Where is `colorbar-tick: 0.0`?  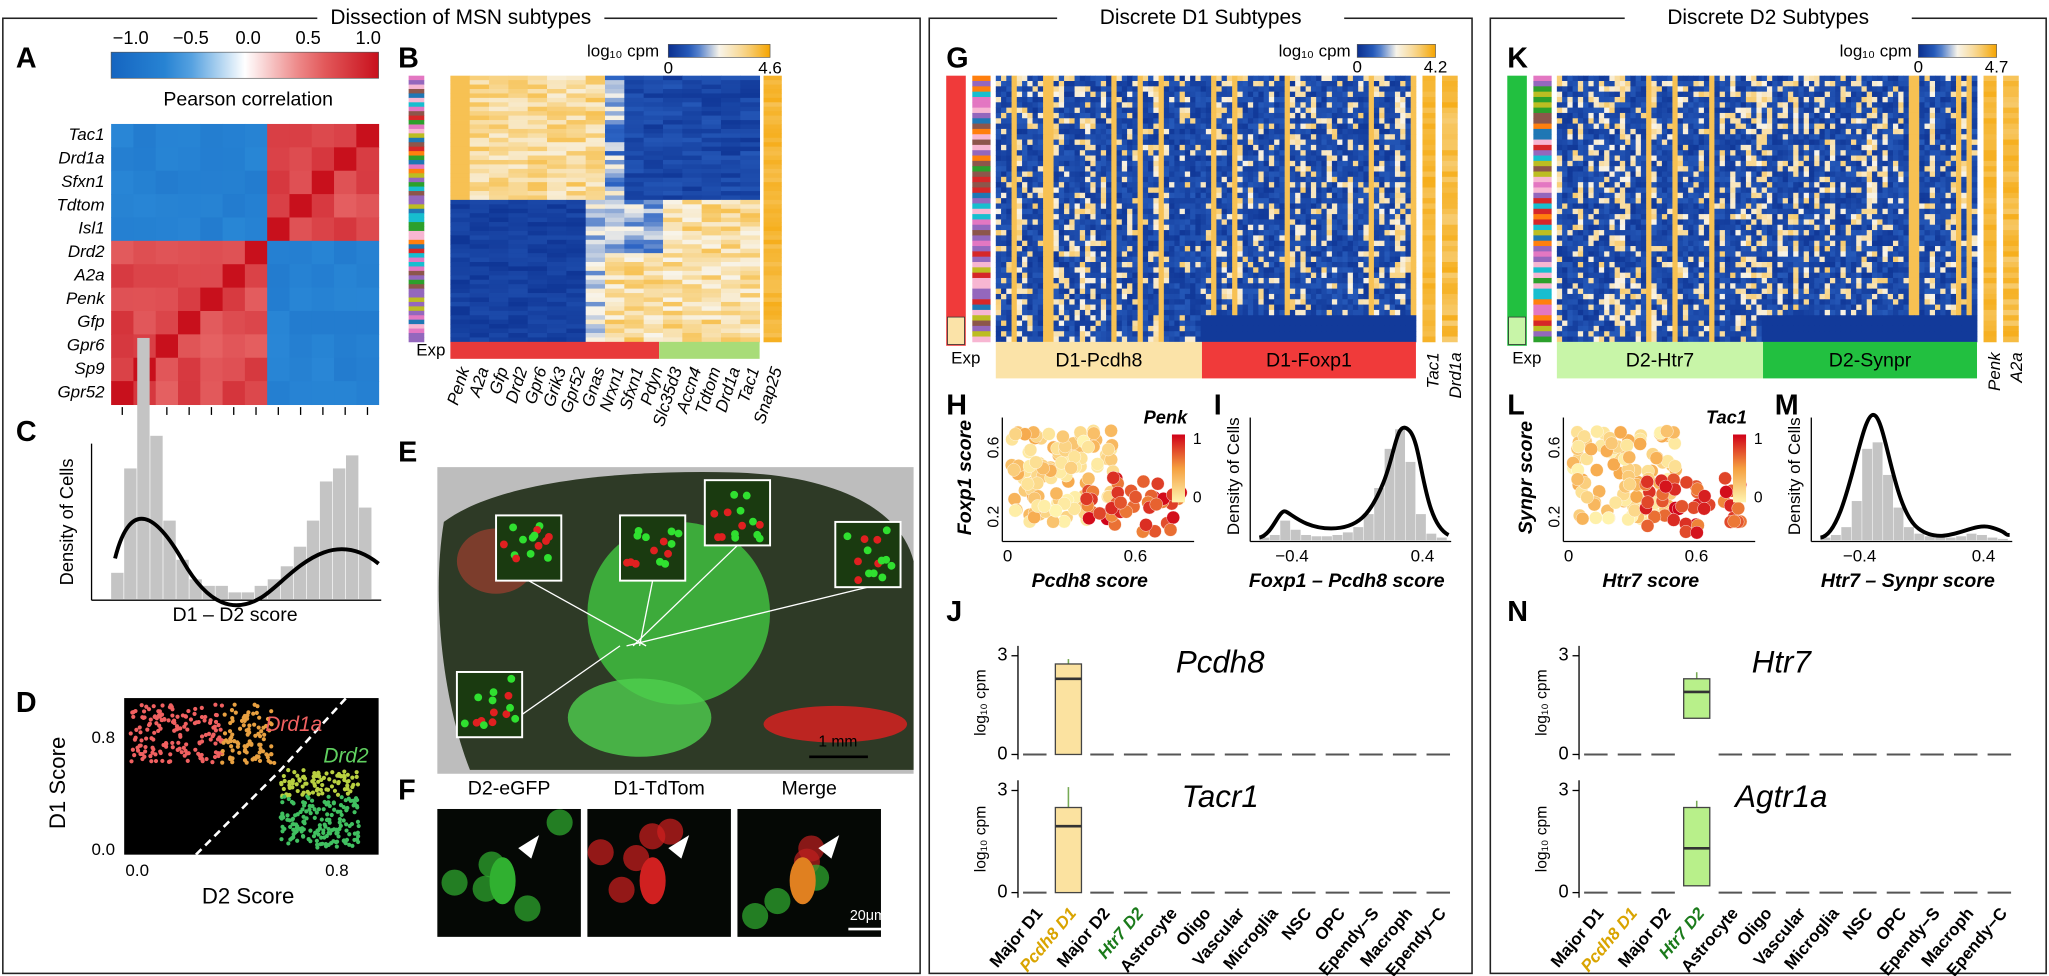
colorbar-tick: 0.0 is located at coordinates (247, 37).